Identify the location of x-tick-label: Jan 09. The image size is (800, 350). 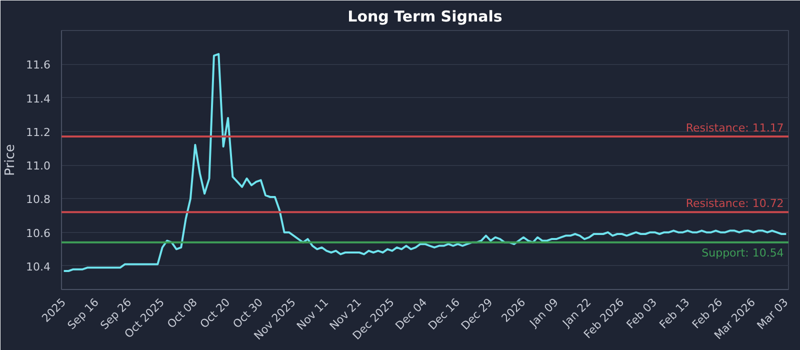
(543, 313).